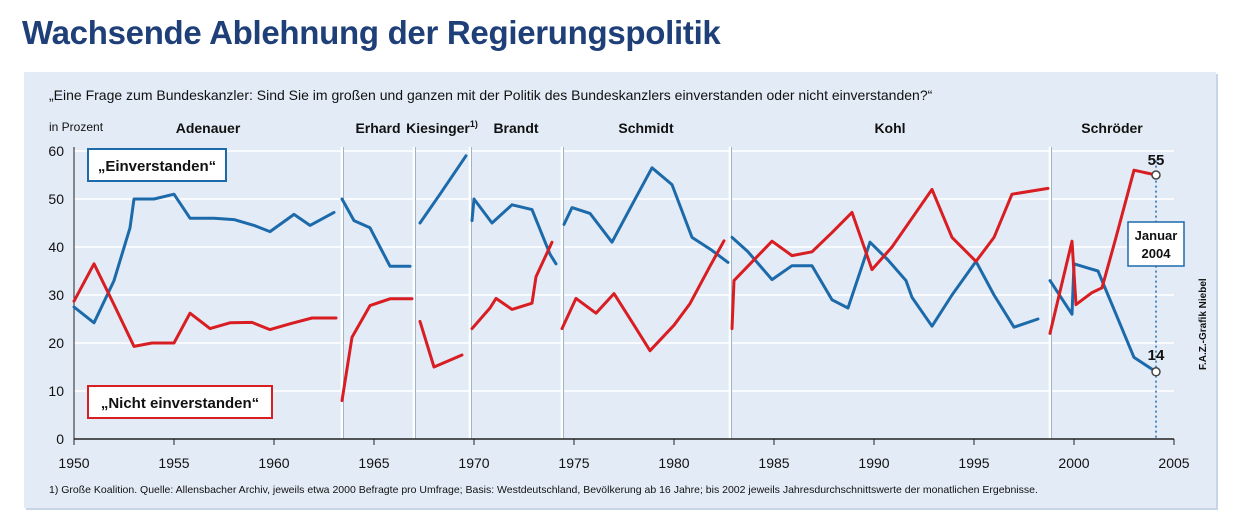  What do you see at coordinates (889, 128) in the screenshot?
I see `chancellor-label: Kohl` at bounding box center [889, 128].